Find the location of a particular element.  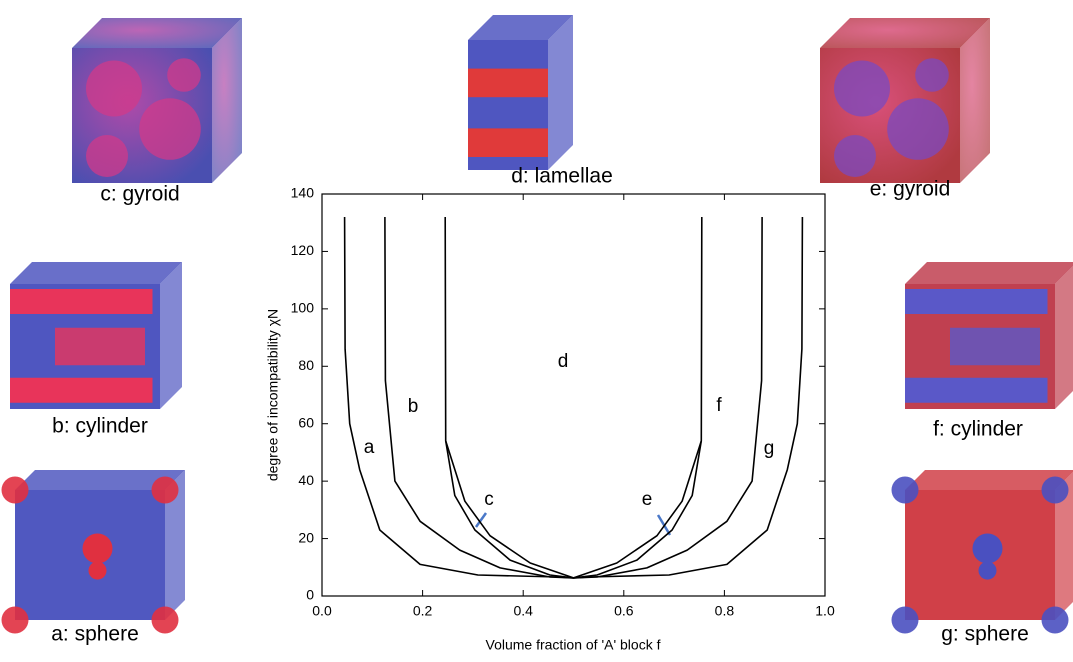

panel-label: e: gyroid is located at coordinates (910, 189).